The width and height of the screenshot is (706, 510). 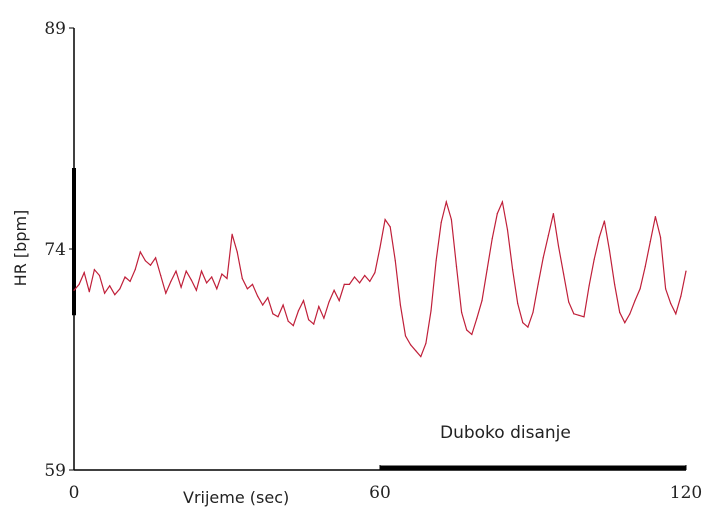 I want to click on annotation-duboko-disanje: Duboko disanje, so click(x=505, y=433).